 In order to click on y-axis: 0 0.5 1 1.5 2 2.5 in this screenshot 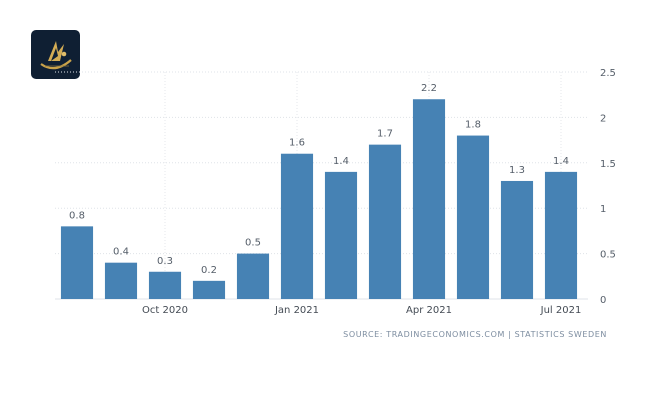, I will do `click(608, 187)`.